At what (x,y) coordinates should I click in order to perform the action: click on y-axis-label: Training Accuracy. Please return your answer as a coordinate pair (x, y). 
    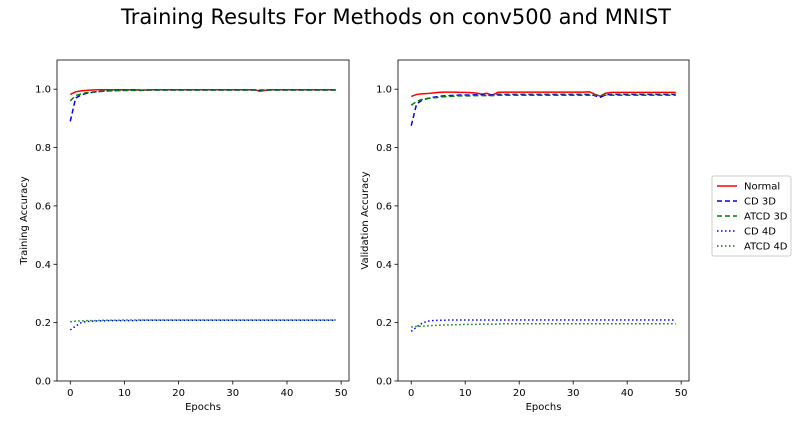
    Looking at the image, I should click on (24, 220).